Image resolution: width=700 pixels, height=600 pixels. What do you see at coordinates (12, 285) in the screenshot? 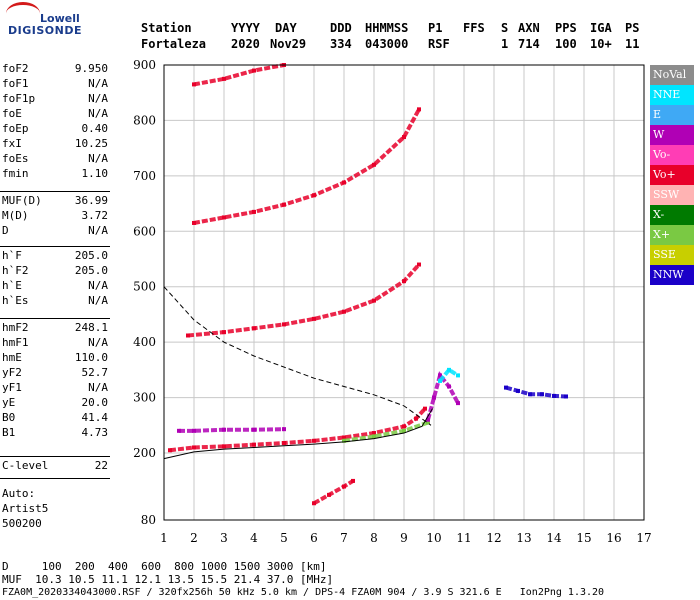
I see `param-label: h`E` at bounding box center [12, 285].